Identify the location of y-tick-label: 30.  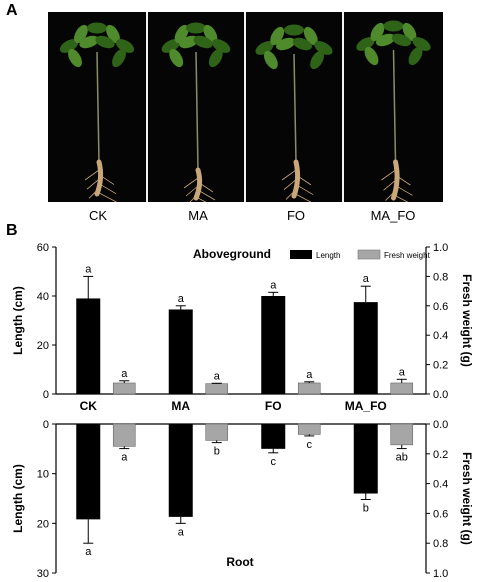
(43, 574).